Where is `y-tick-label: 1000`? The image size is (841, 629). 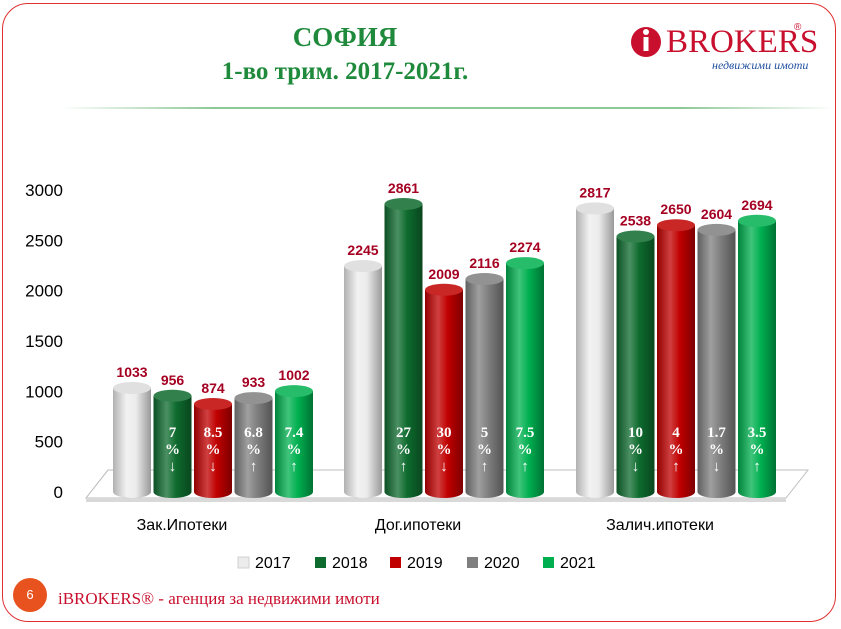 y-tick-label: 1000 is located at coordinates (44, 391).